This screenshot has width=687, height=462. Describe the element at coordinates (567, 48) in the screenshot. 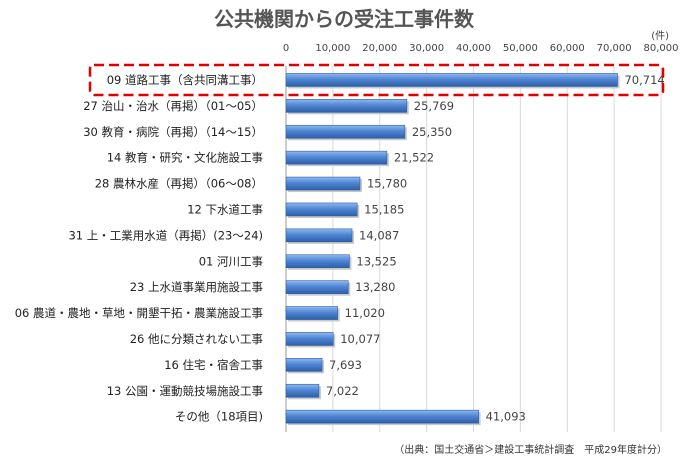

I see `x-tick-label: 60,000` at that location.